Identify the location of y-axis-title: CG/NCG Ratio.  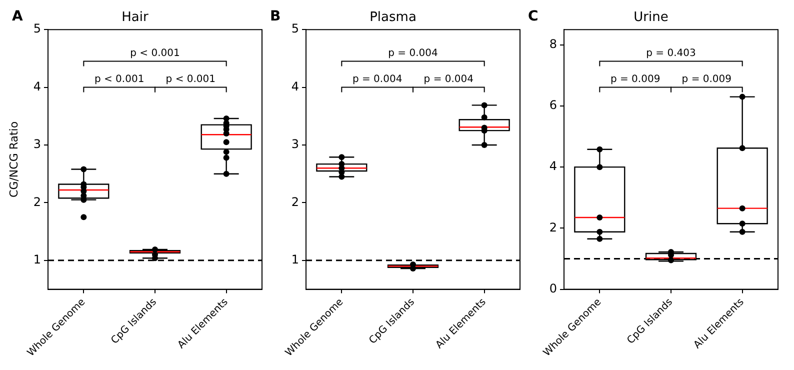
(13, 159).